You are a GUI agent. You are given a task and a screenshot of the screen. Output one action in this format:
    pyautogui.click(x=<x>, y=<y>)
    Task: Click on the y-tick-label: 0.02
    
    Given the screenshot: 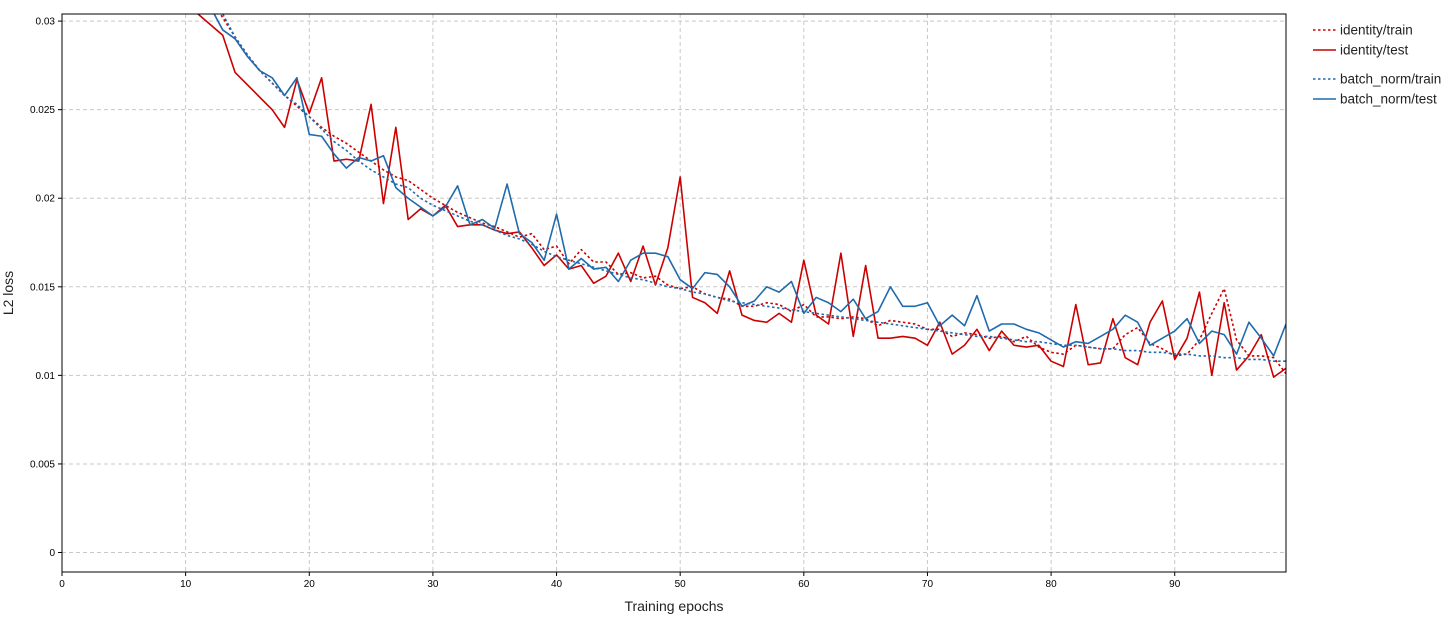 What is the action you would take?
    pyautogui.click(x=46, y=199)
    